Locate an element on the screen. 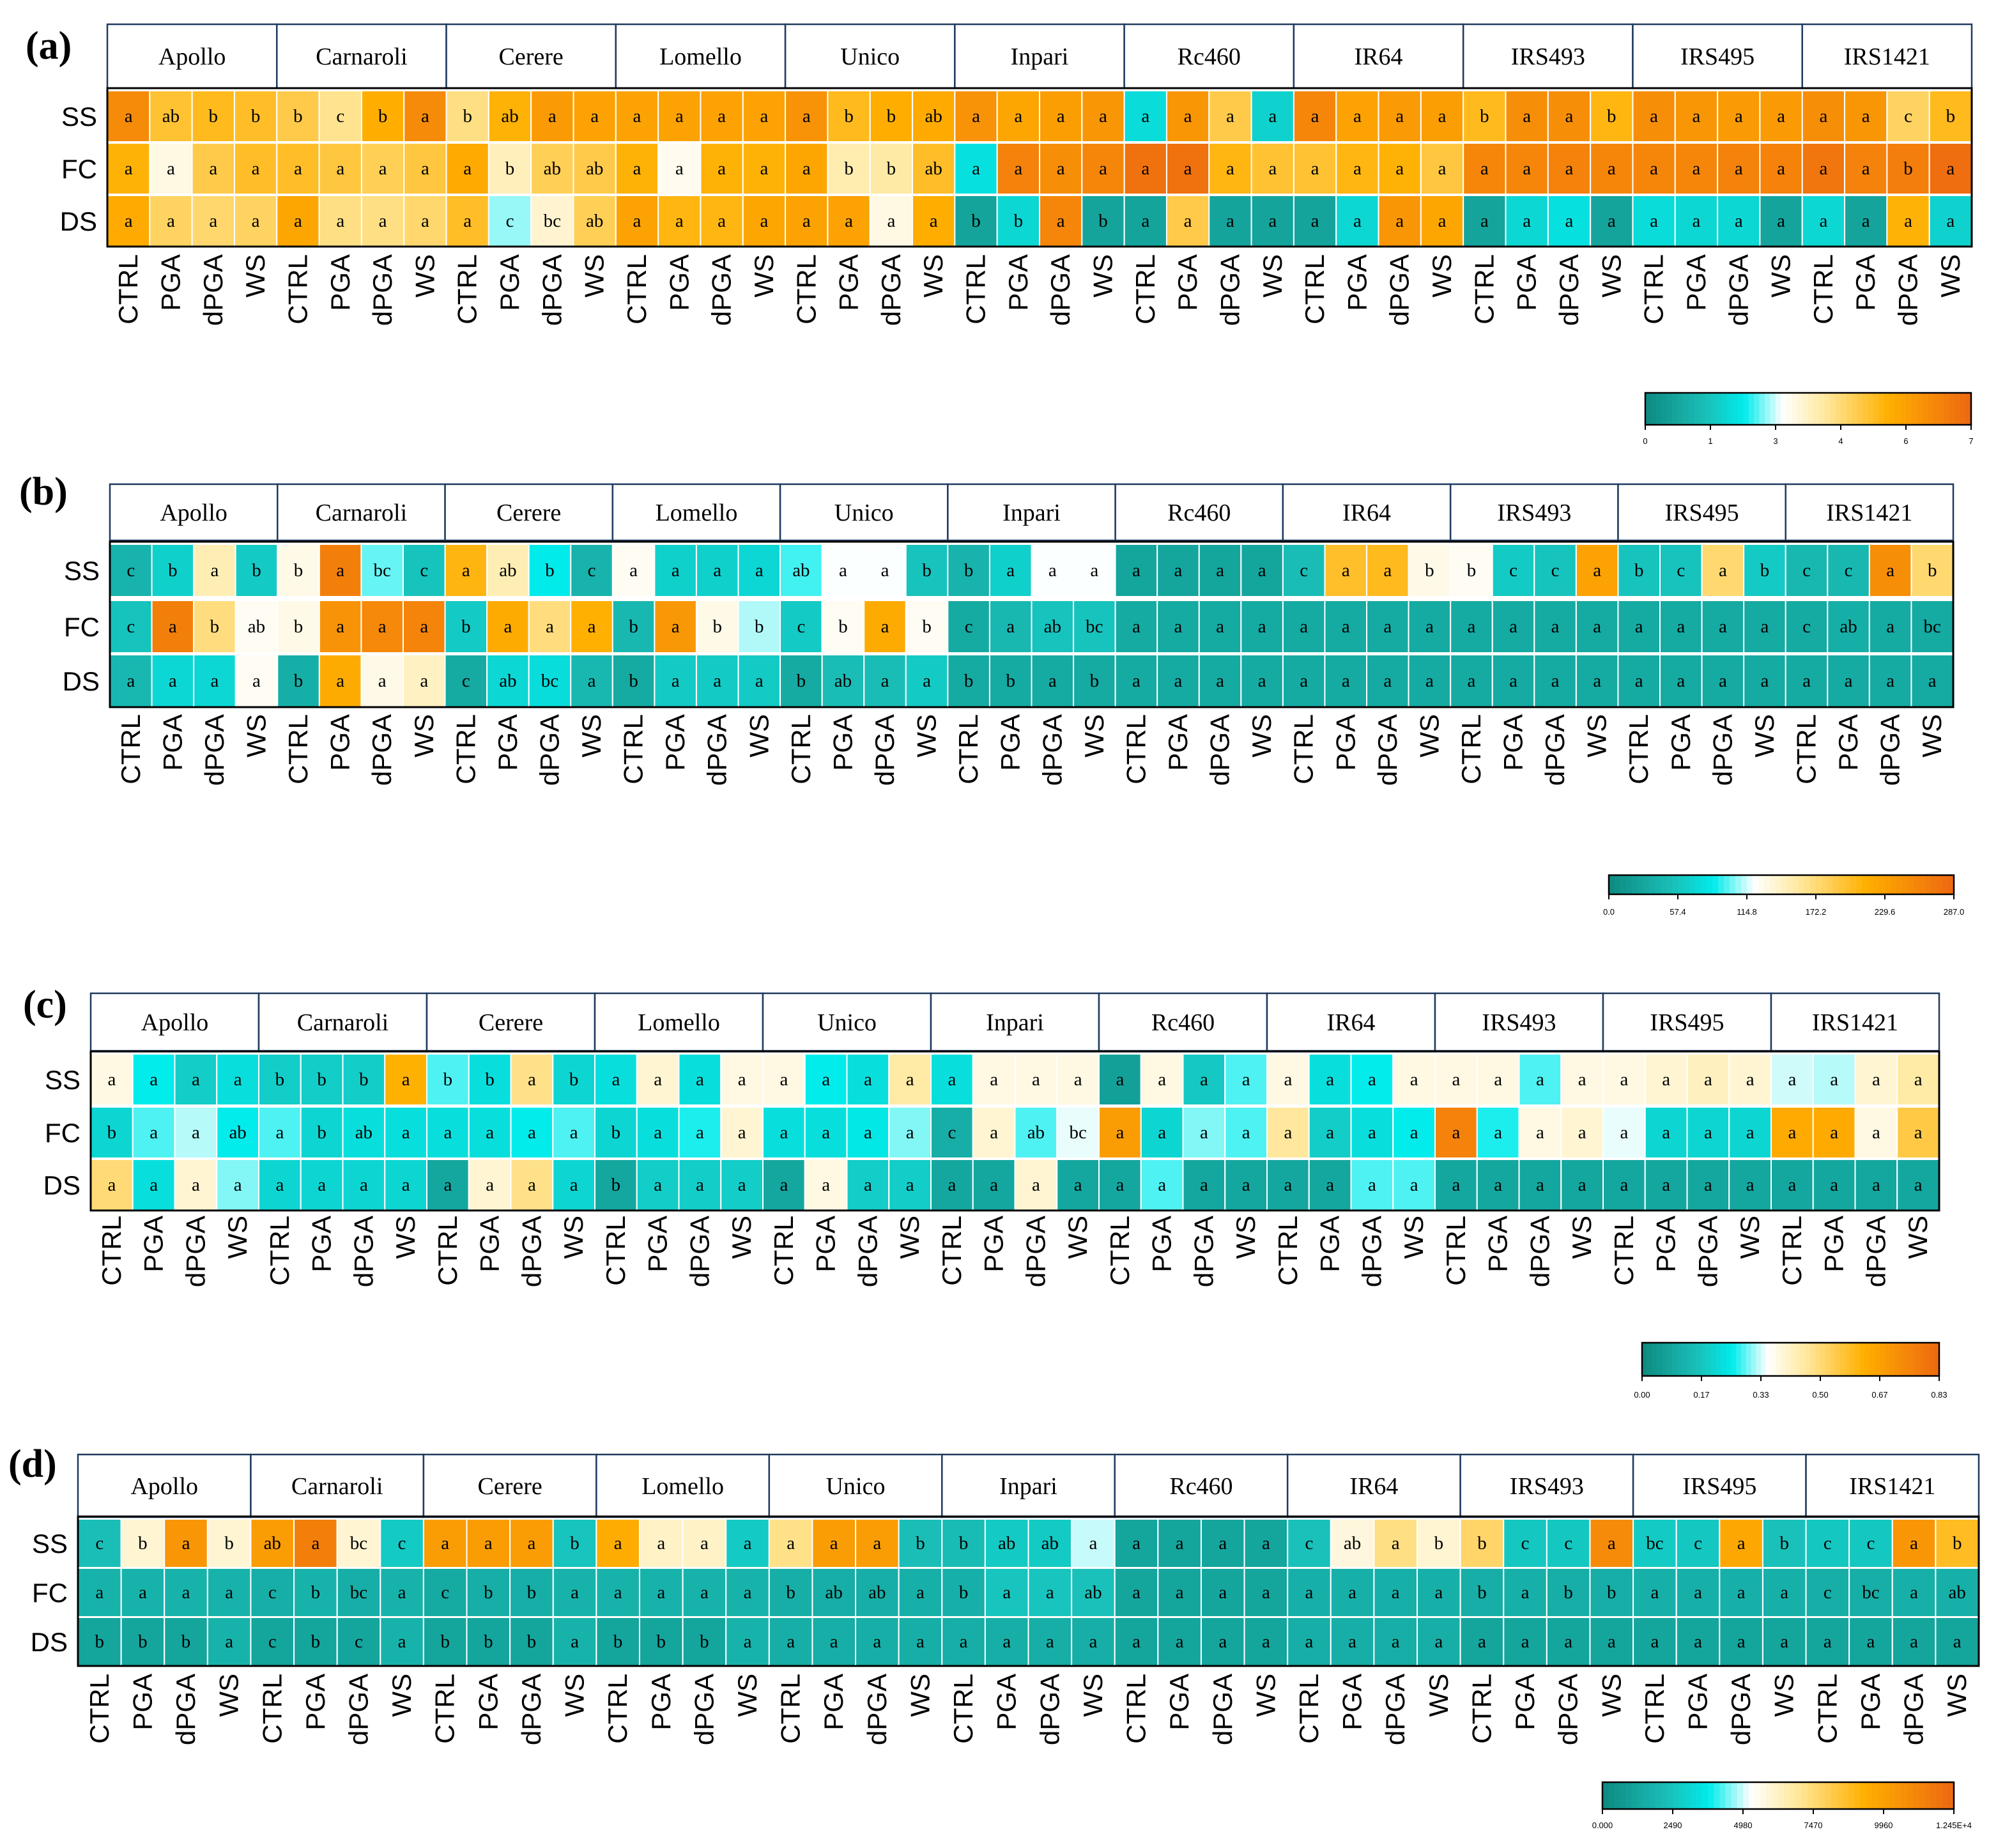  genotype-label: Apollo is located at coordinates (175, 1023).